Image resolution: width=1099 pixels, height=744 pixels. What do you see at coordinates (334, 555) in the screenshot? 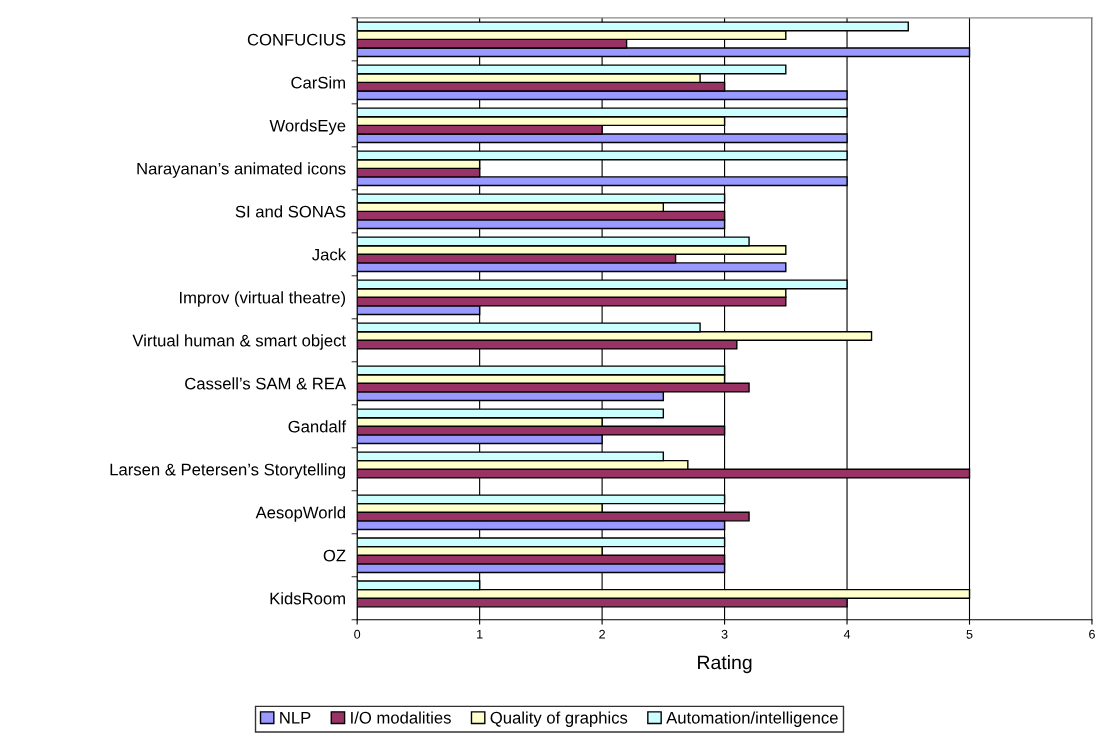
I see `y-tick-label: OZ` at bounding box center [334, 555].